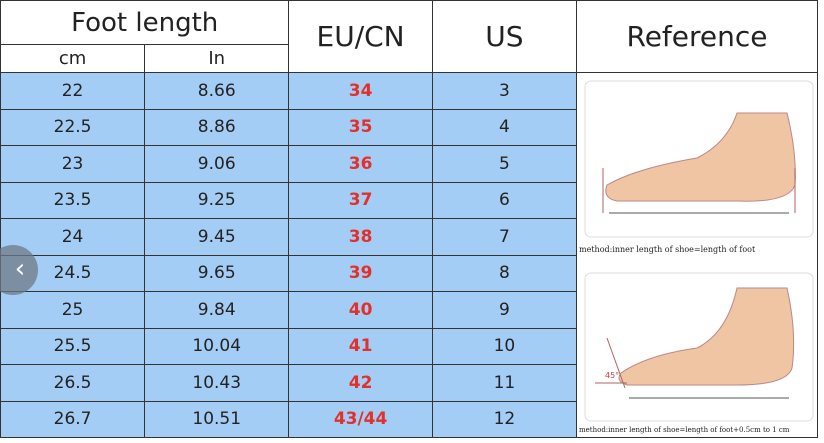 The height and width of the screenshot is (443, 824). I want to click on cell-cm: 25.5, so click(73, 346).